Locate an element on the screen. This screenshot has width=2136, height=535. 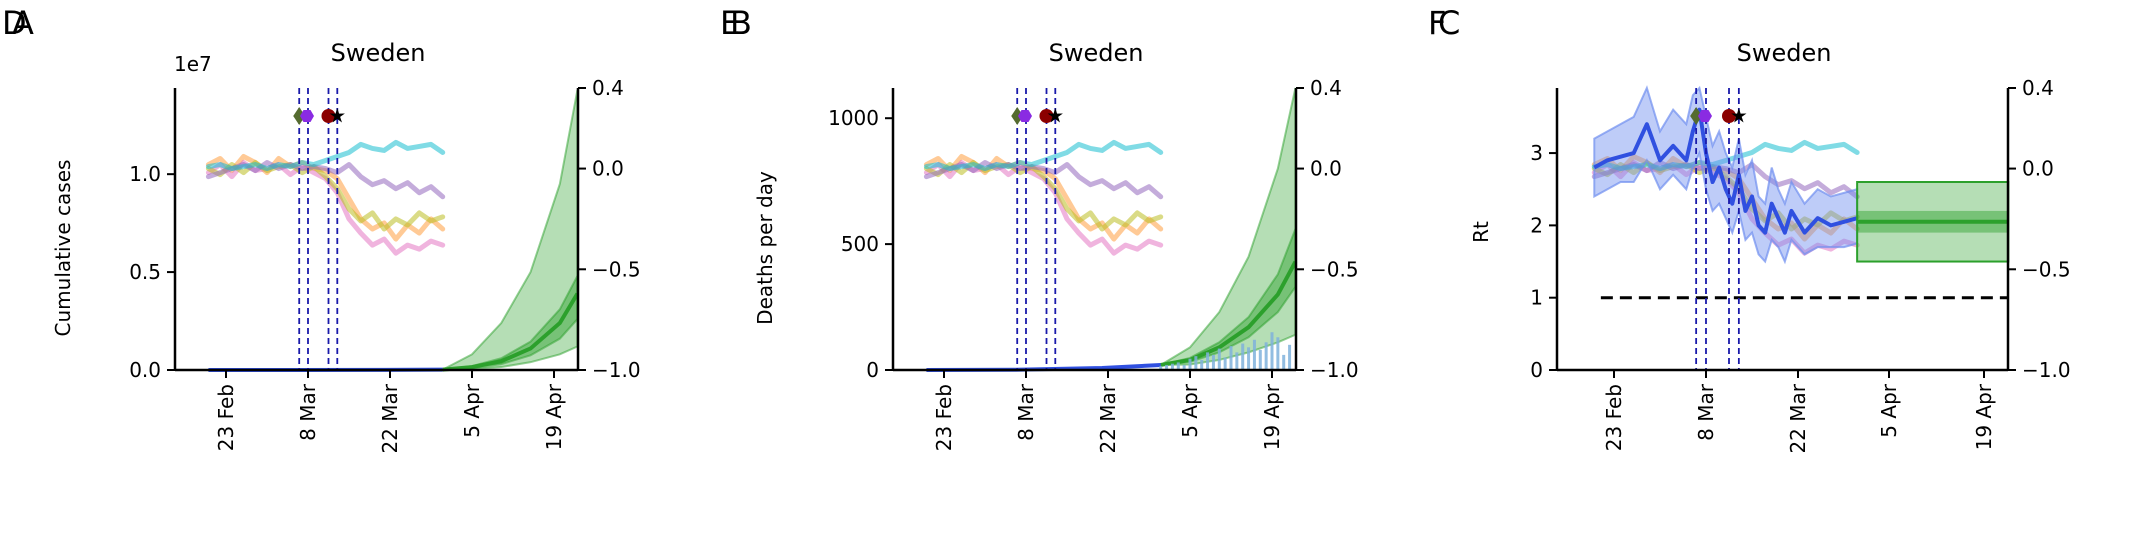
left-tick-label: 1000 is located at coordinates (853, 118).